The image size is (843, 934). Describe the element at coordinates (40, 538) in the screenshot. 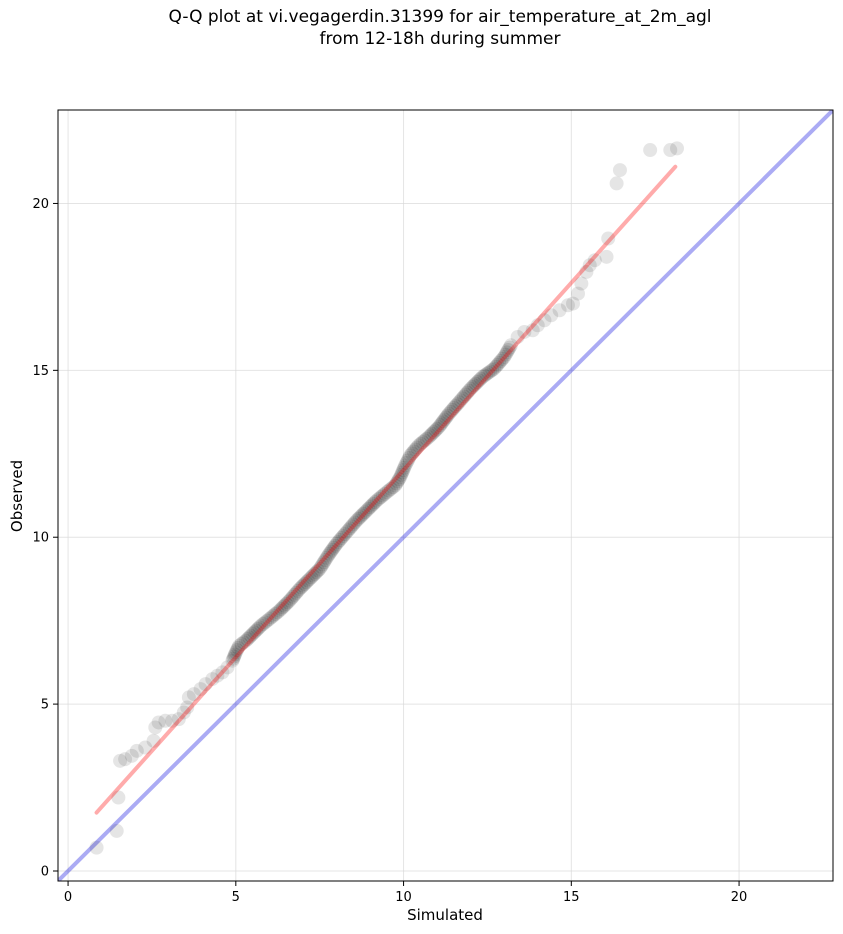

I see `y-tick-label: 10` at that location.